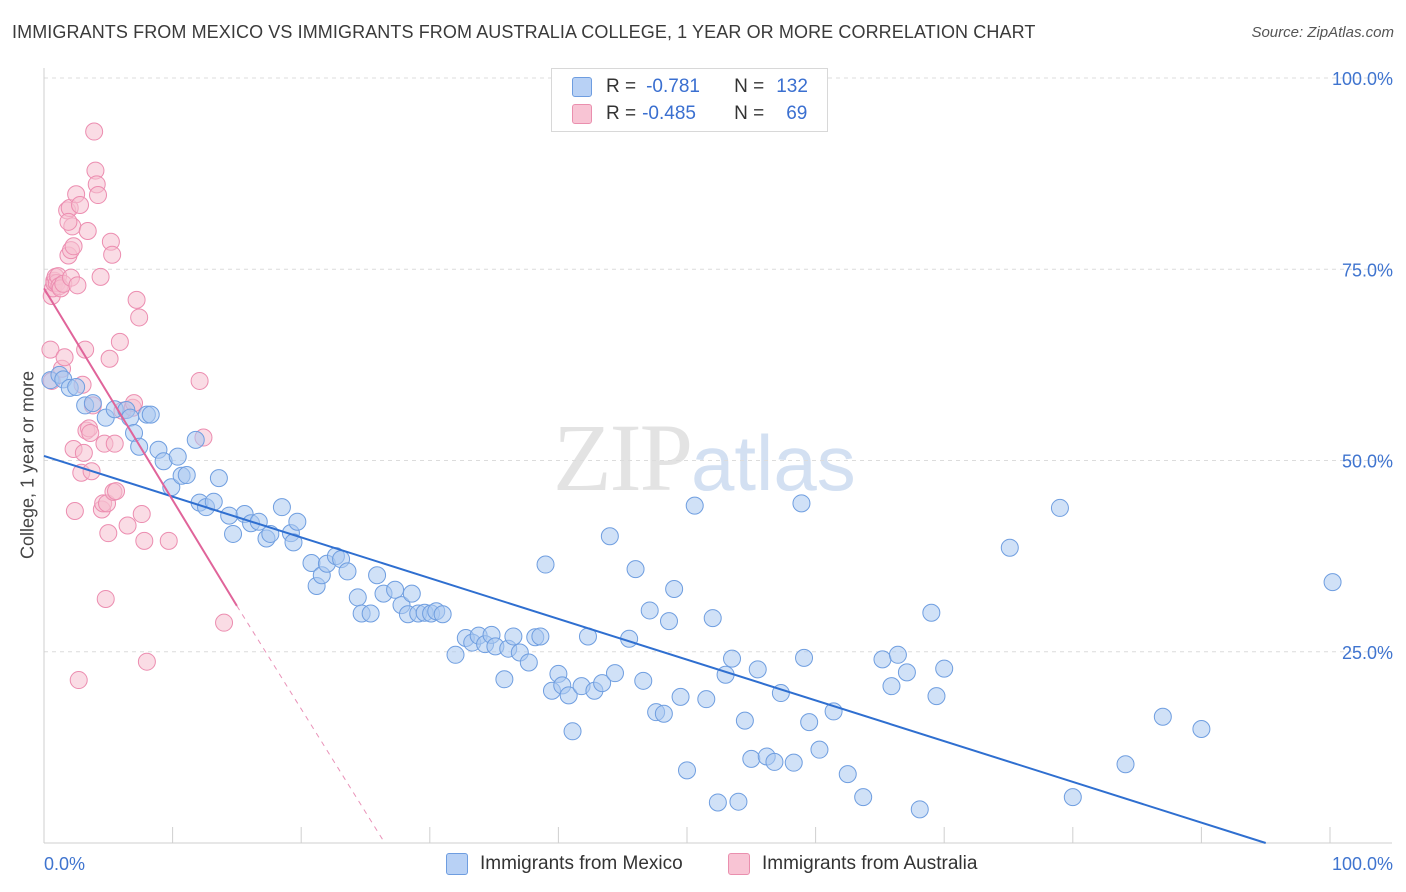 The image size is (1406, 892). Describe the element at coordinates (621, 113) in the screenshot. I see `legend-r-label: R =` at that location.